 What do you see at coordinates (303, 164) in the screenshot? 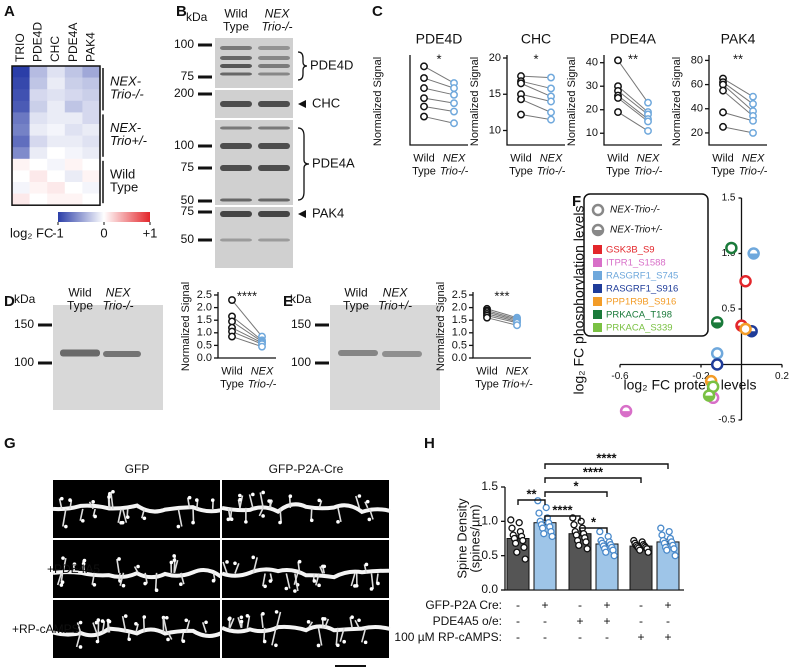
I see `brace` at bounding box center [303, 164].